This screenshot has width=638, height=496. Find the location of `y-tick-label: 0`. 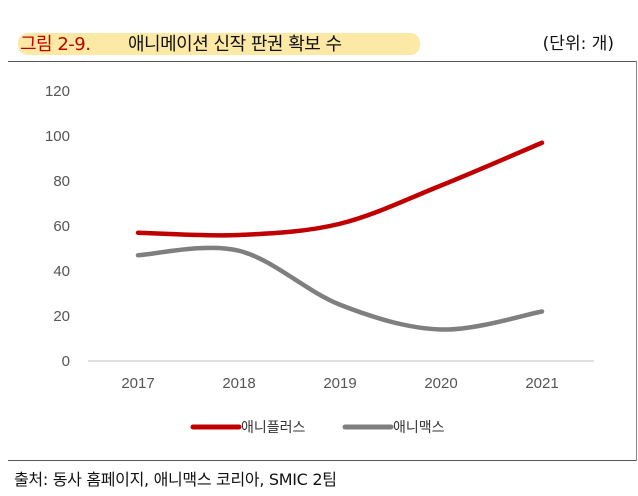

y-tick-label: 0 is located at coordinates (66, 361).